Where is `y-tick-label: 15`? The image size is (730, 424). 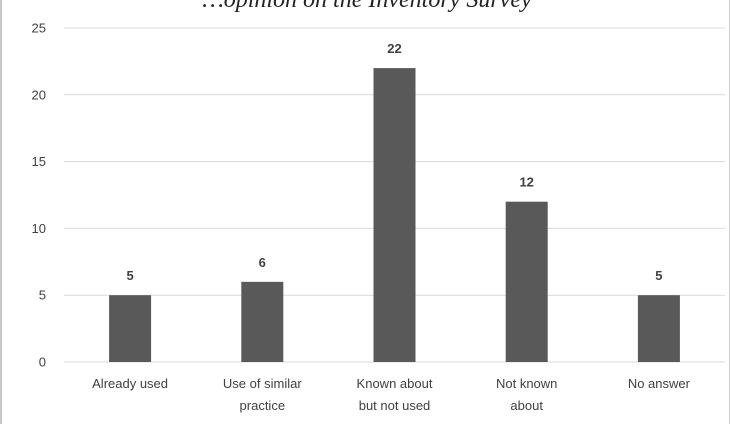 y-tick-label: 15 is located at coordinates (39, 161).